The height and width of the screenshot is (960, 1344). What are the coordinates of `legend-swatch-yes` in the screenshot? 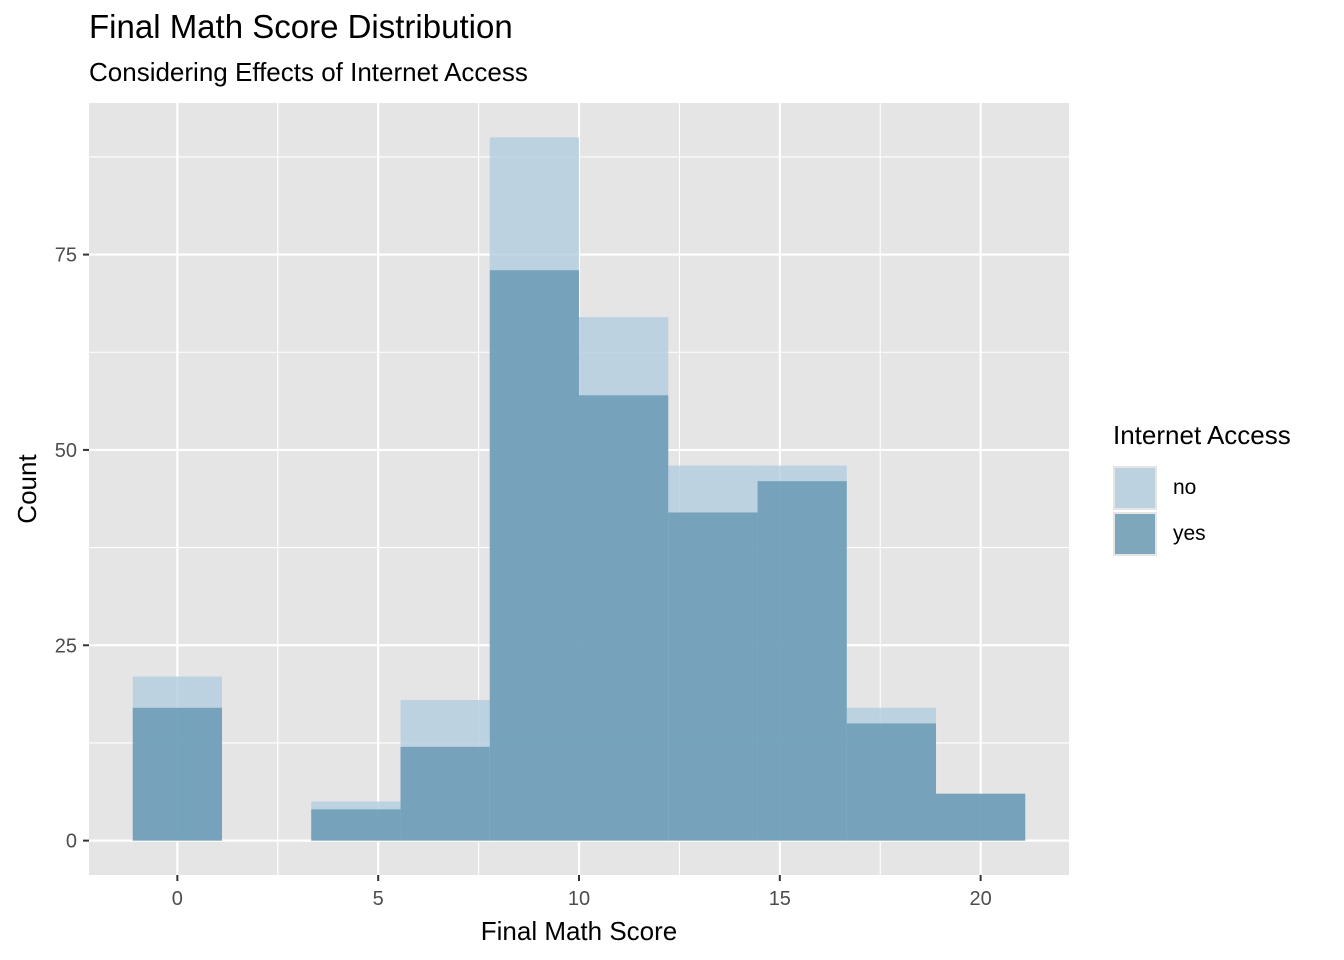 It's located at (1135, 534).